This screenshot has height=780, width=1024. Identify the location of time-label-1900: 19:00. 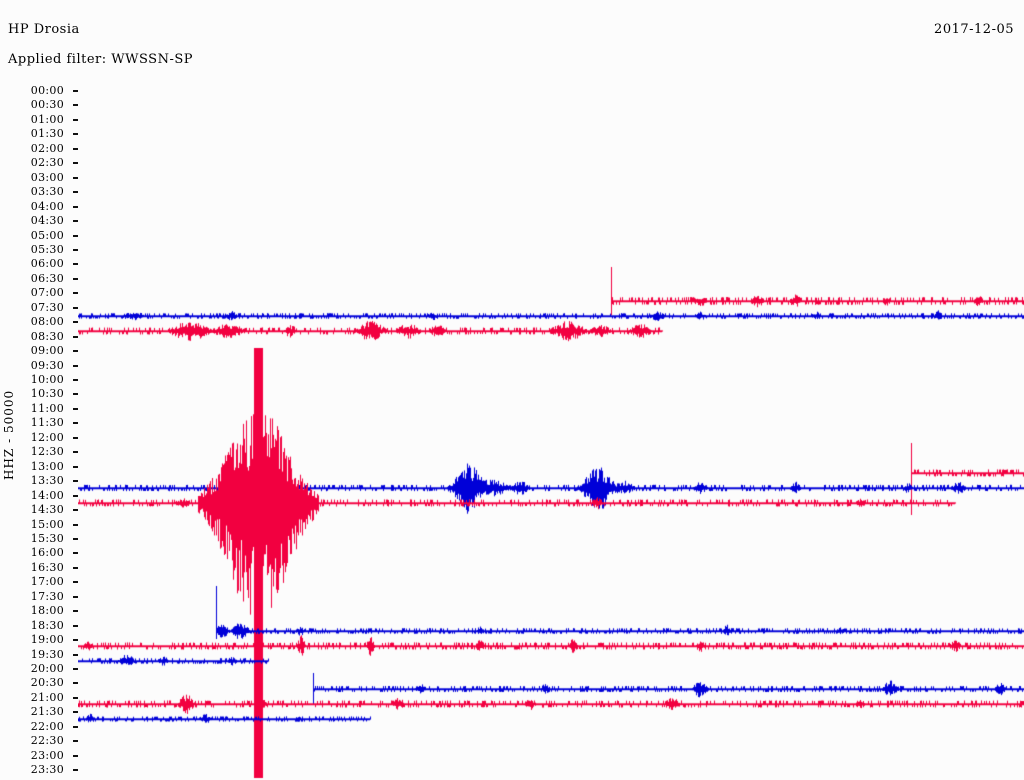
(47, 640).